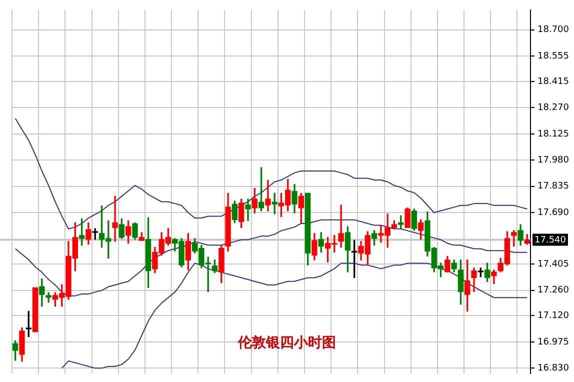 The image size is (574, 382). What do you see at coordinates (554, 56) in the screenshot?
I see `y-tick-label: 18.555` at bounding box center [554, 56].